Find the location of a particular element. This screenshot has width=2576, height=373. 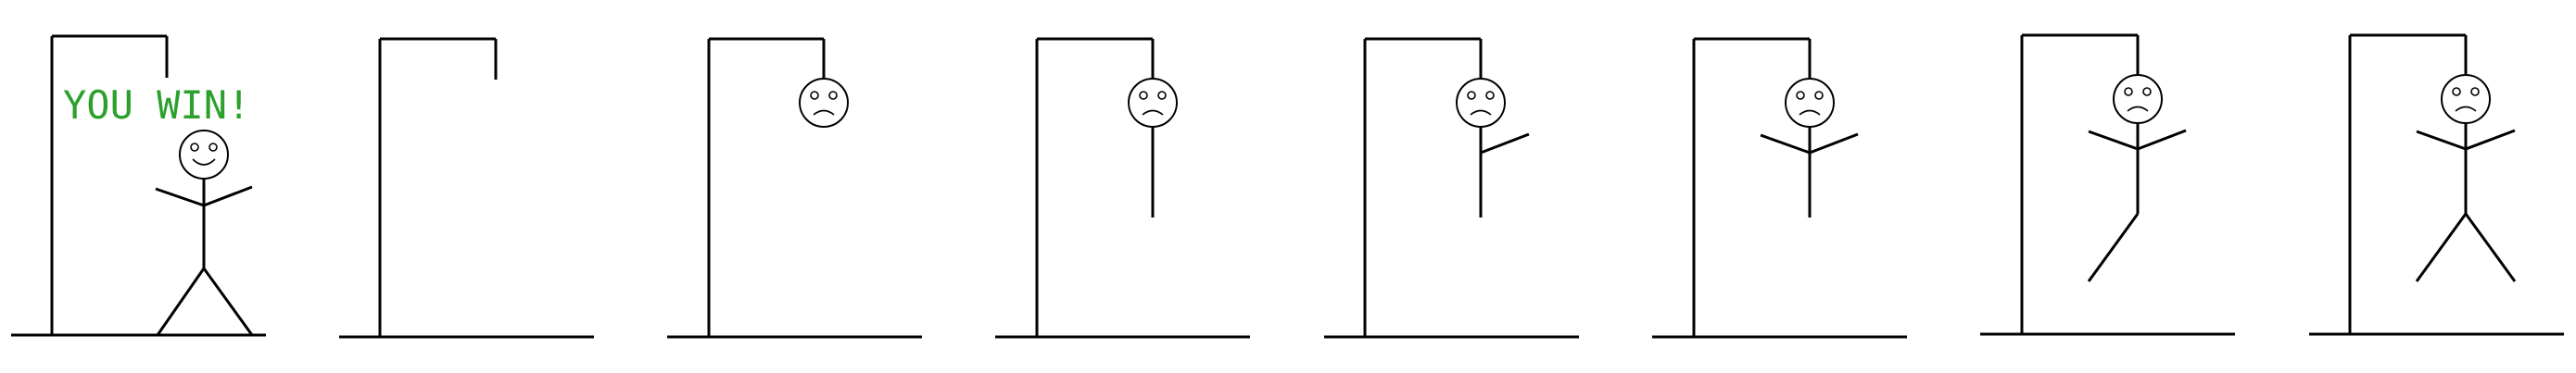

frame-win: YOU WIN! is located at coordinates (138, 185).